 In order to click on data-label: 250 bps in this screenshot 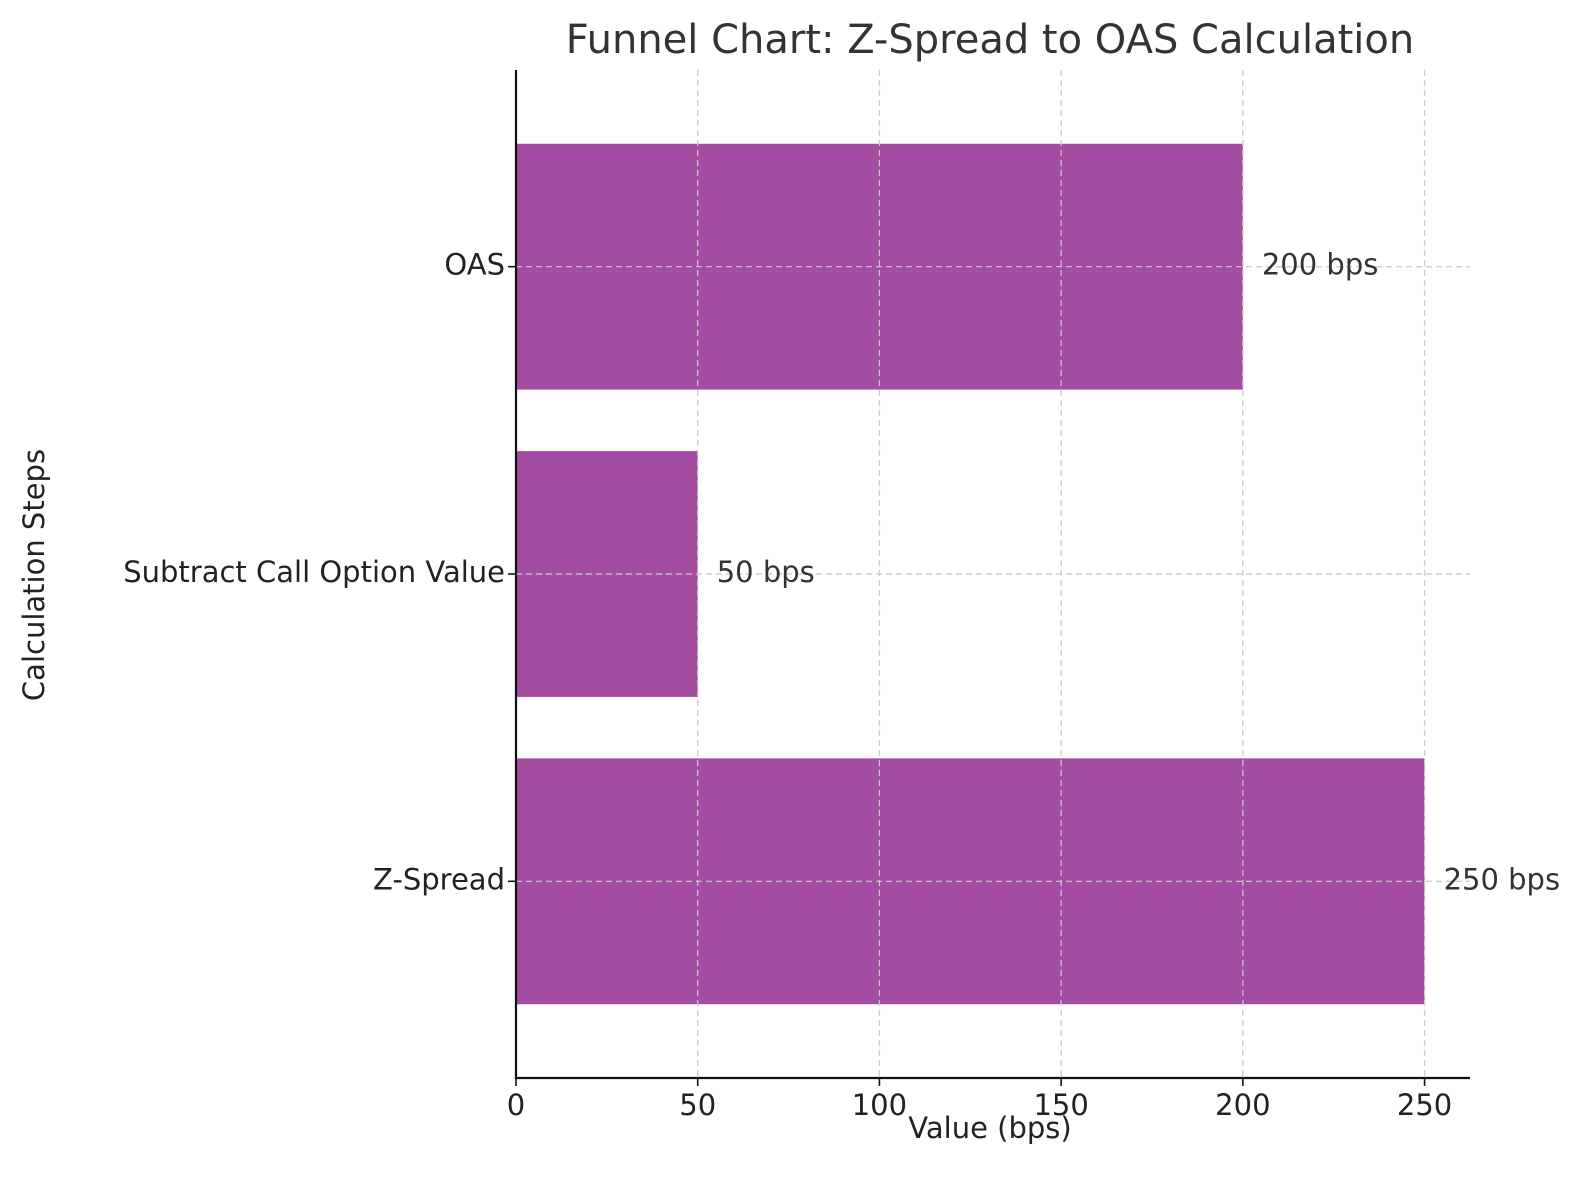, I will do `click(1502, 879)`.